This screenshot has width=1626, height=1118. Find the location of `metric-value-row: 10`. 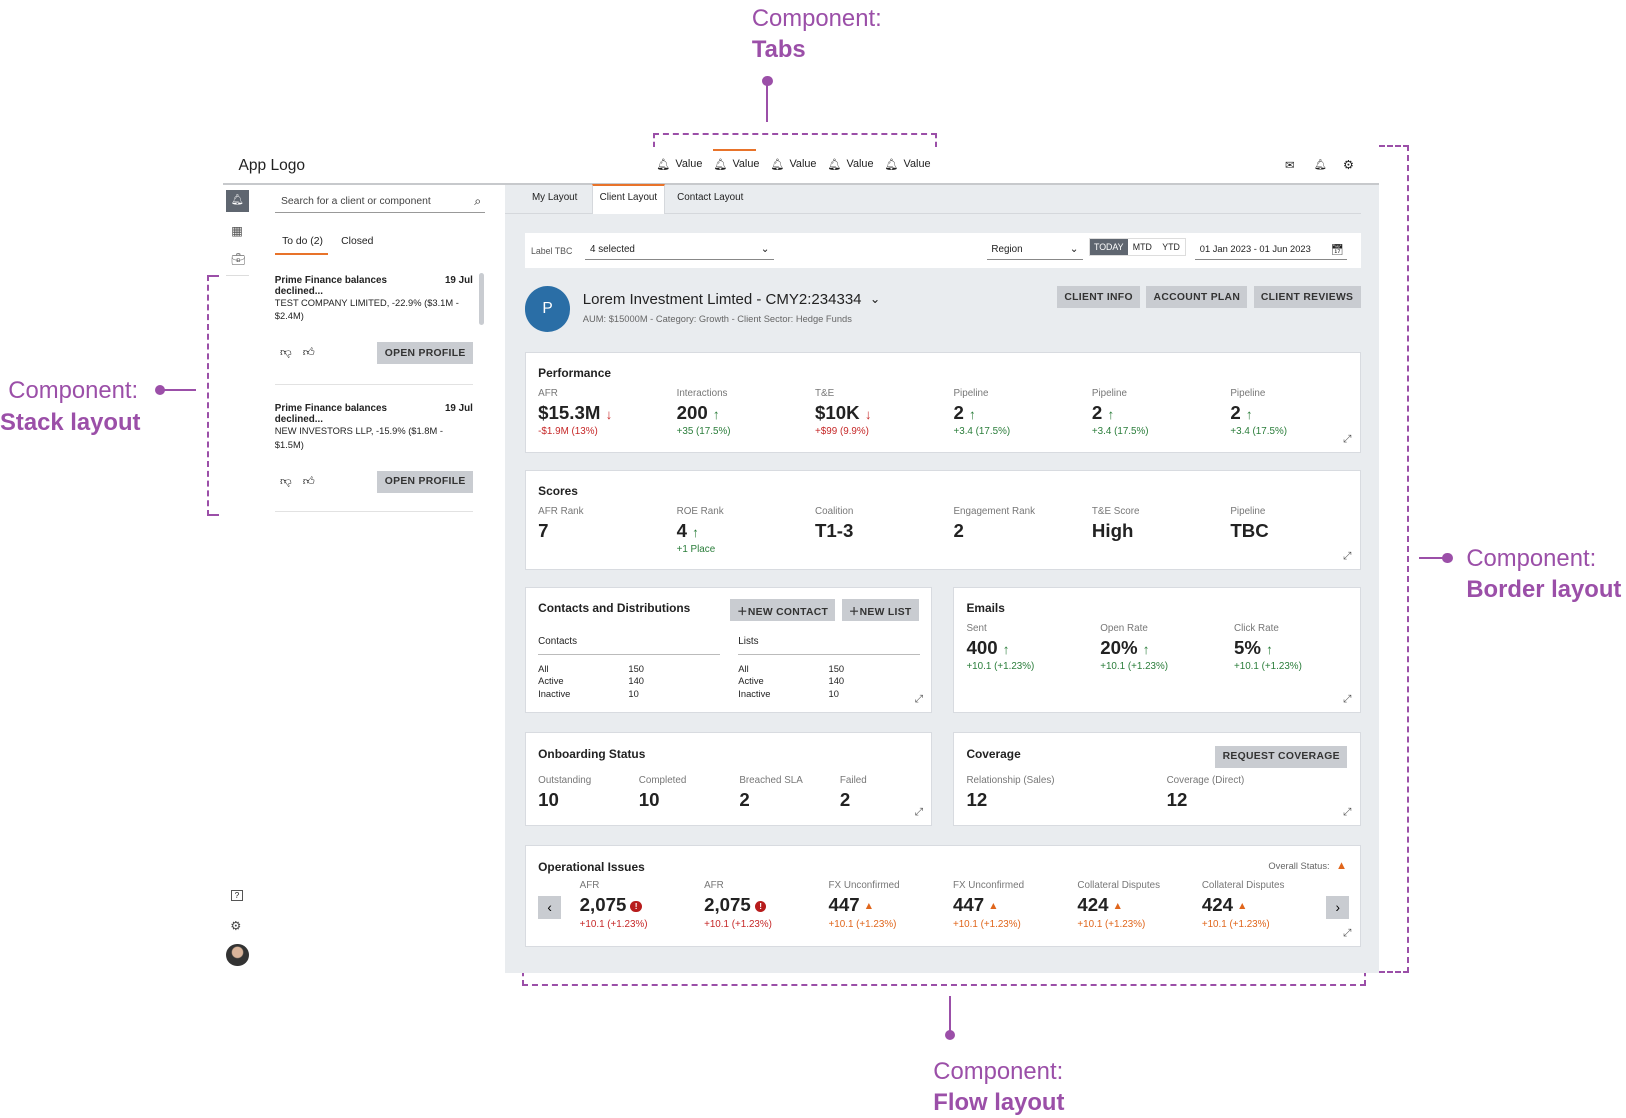

metric-value-row: 10 is located at coordinates (663, 800).